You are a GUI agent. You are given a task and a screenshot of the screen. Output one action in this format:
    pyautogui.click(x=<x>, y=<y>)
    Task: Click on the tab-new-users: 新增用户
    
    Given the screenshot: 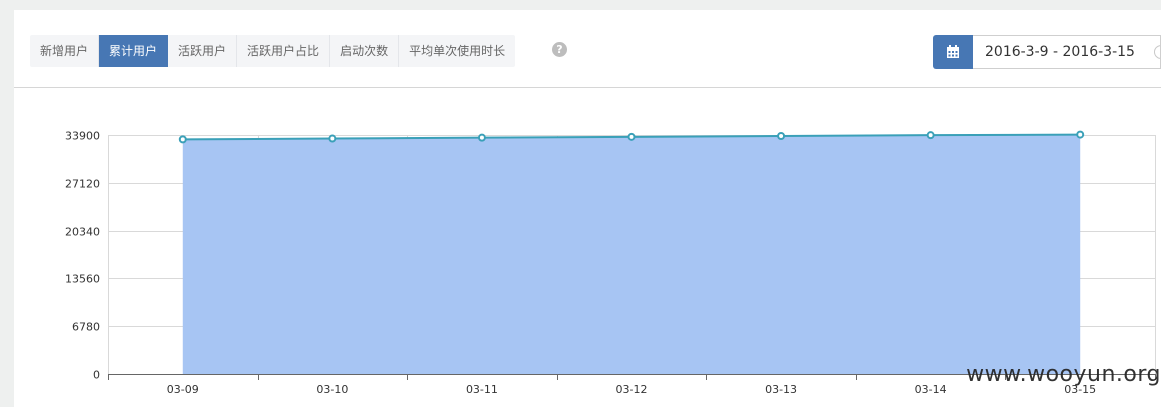 What is the action you would take?
    pyautogui.click(x=65, y=51)
    